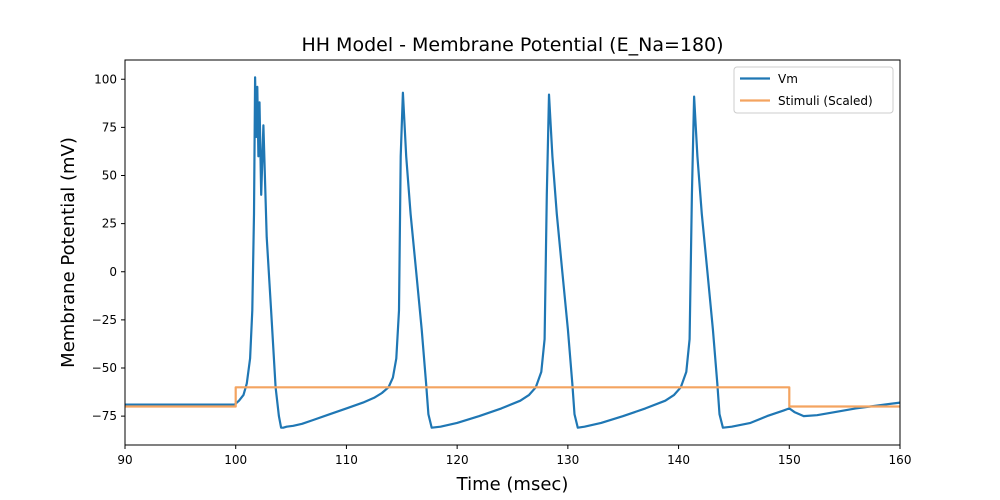 The width and height of the screenshot is (1000, 500). Describe the element at coordinates (457, 460) in the screenshot. I see `x-tick-label: 120` at that location.